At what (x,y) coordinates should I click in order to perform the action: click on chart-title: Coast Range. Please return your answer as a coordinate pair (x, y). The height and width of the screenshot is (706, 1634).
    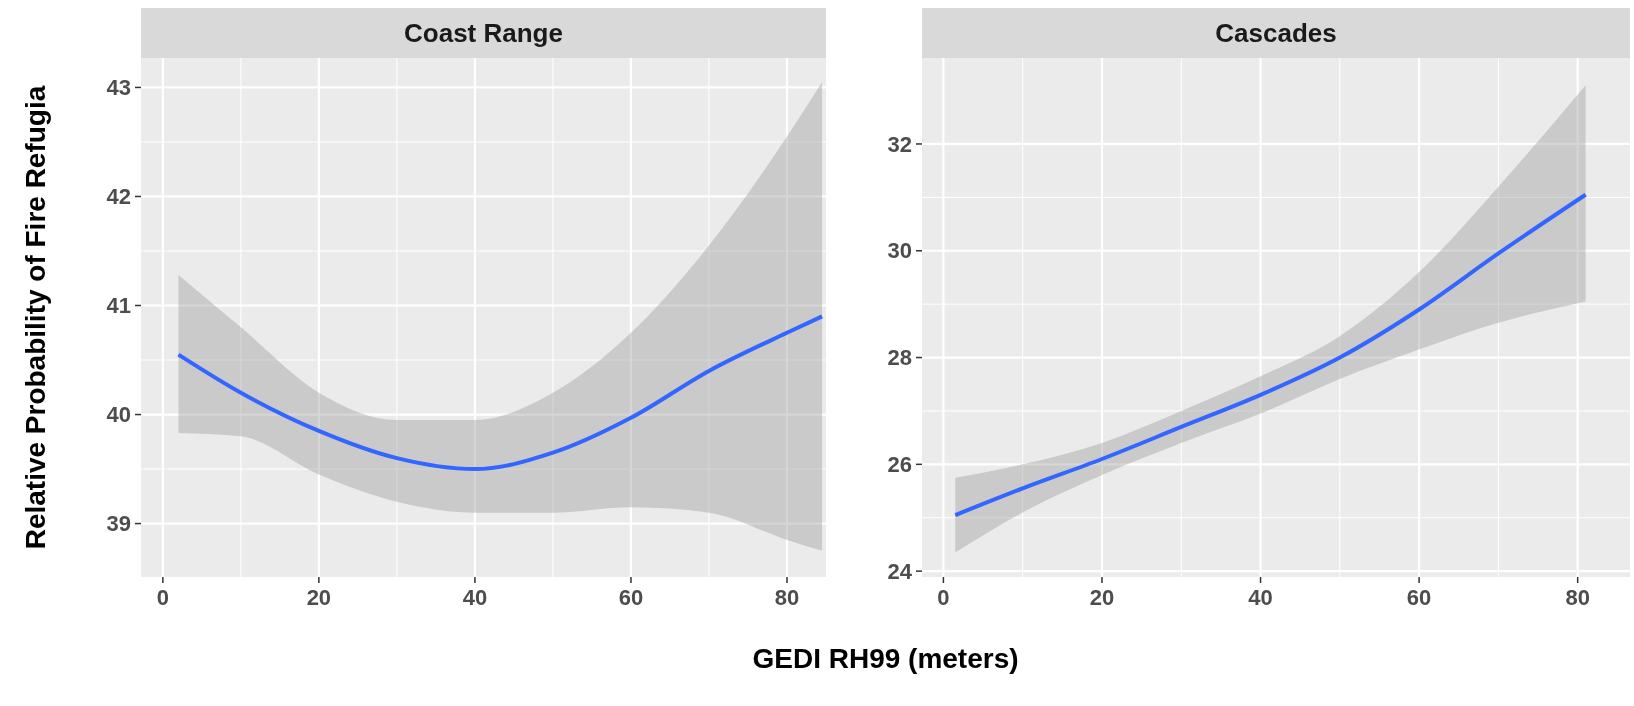
    Looking at the image, I should click on (483, 33).